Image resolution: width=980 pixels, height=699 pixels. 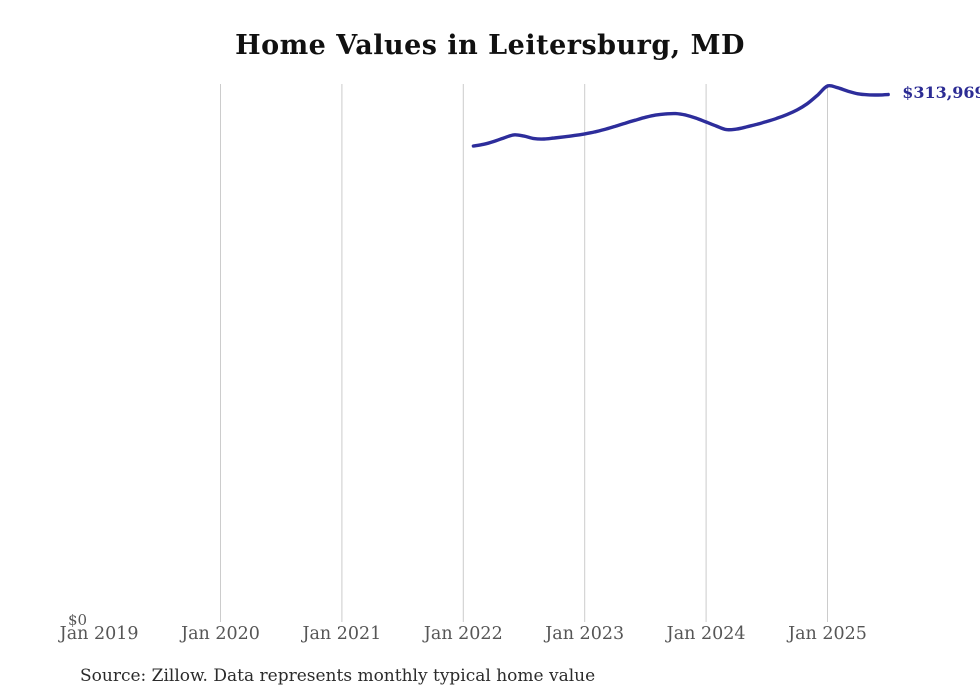 I want to click on home-value-line, so click(x=680, y=115).